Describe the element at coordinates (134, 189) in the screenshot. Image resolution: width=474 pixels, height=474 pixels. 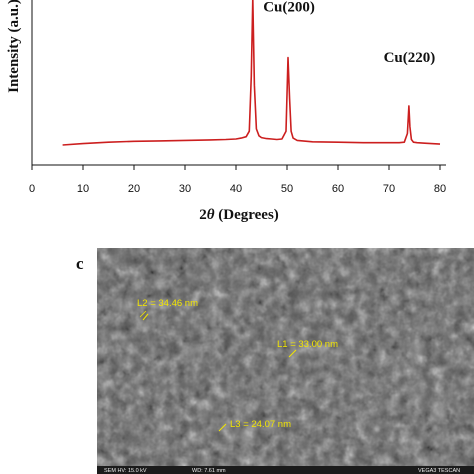
I see `x-tick-label: 20` at that location.